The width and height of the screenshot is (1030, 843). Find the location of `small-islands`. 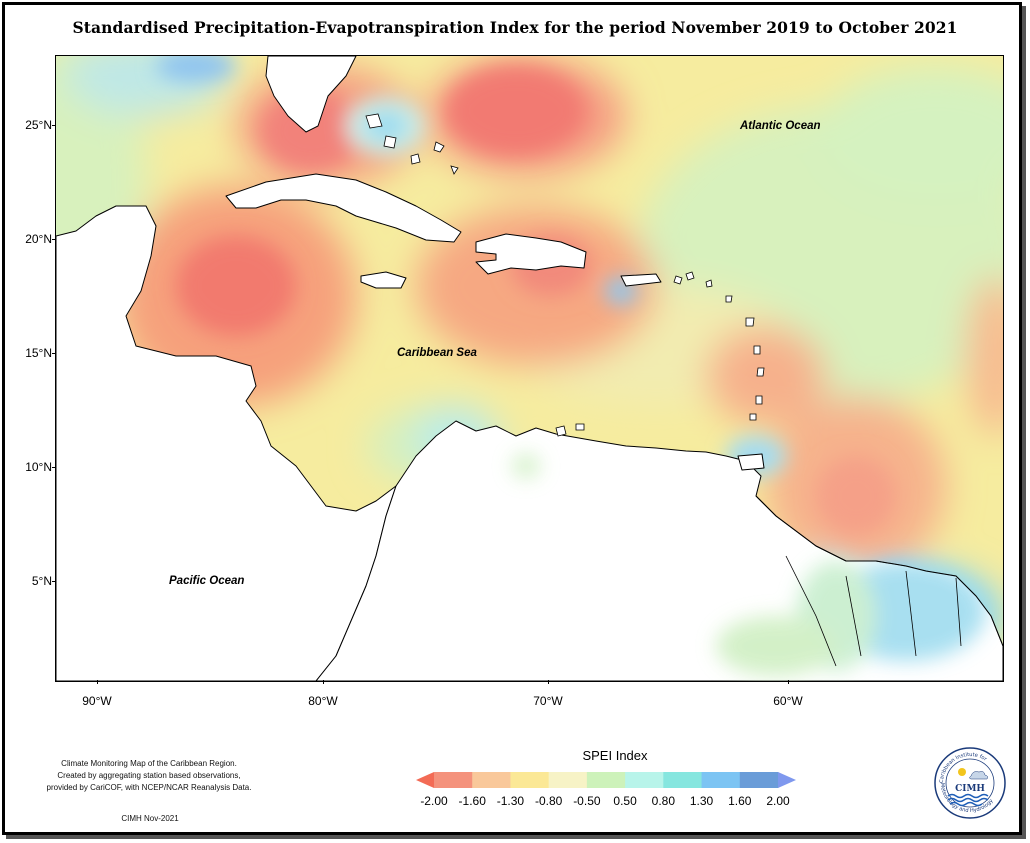

small-islands is located at coordinates (565, 275).